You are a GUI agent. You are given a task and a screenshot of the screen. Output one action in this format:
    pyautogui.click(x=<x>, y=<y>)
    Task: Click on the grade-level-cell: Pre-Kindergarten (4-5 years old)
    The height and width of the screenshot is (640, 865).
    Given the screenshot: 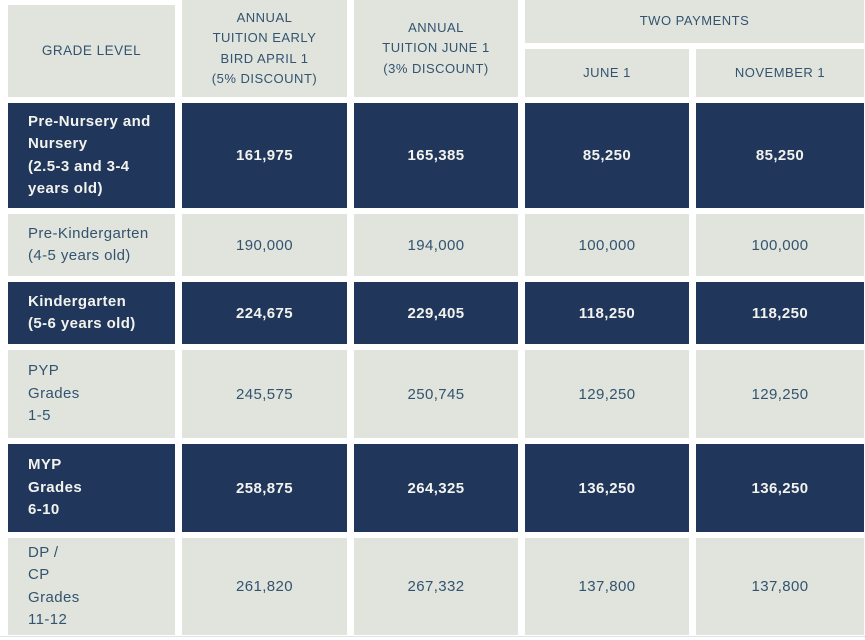 What is the action you would take?
    pyautogui.click(x=91, y=245)
    